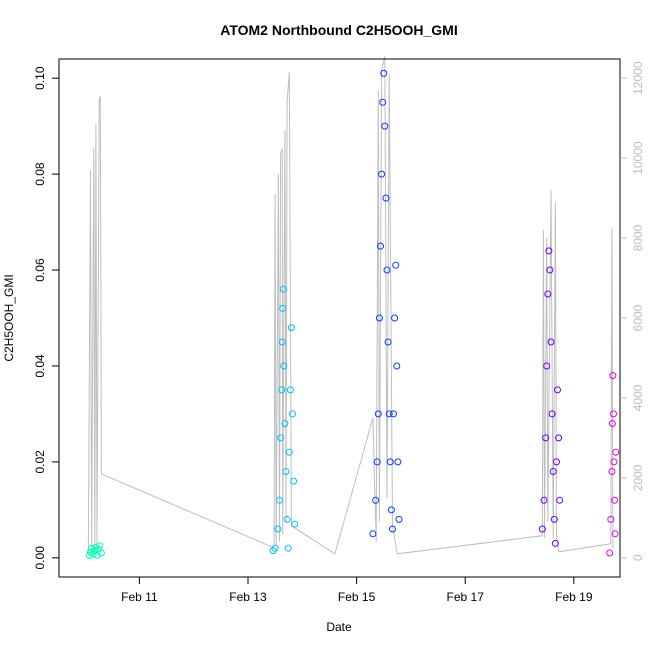 Image resolution: width=650 pixels, height=650 pixels. What do you see at coordinates (339, 627) in the screenshot?
I see `x-axis-label: Date` at bounding box center [339, 627].